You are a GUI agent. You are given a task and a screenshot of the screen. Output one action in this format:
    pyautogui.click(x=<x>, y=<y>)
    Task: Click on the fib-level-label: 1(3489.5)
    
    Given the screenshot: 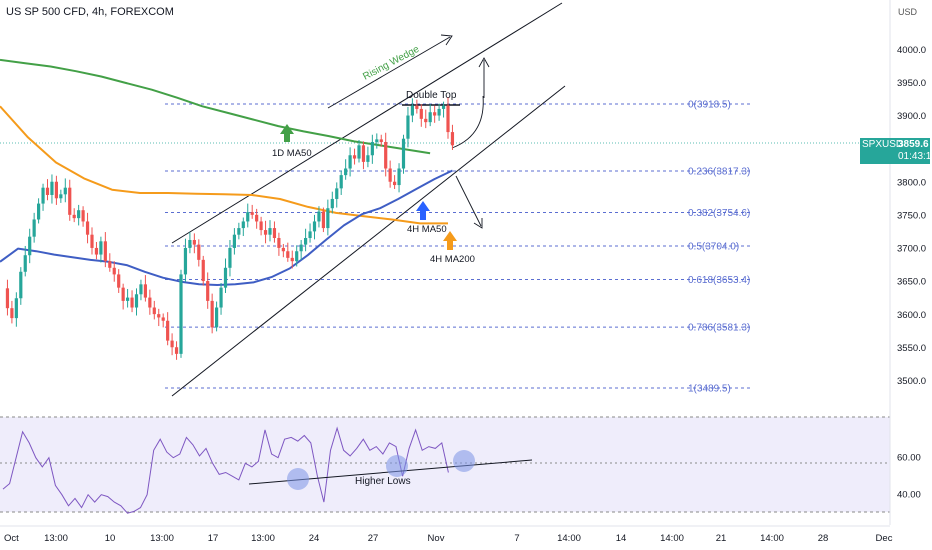 What is the action you would take?
    pyautogui.click(x=709, y=388)
    